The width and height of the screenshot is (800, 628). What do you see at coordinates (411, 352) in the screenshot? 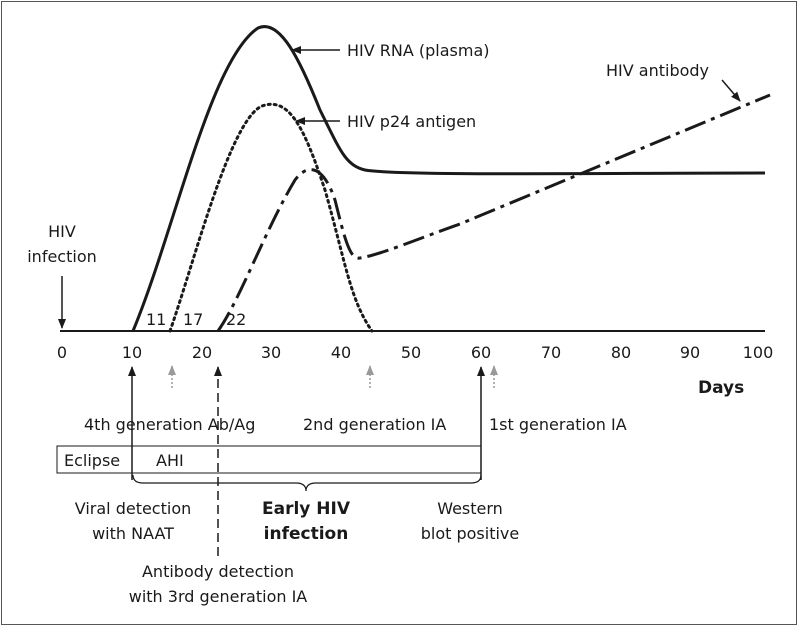
I see `tick-label: 50` at bounding box center [411, 352].